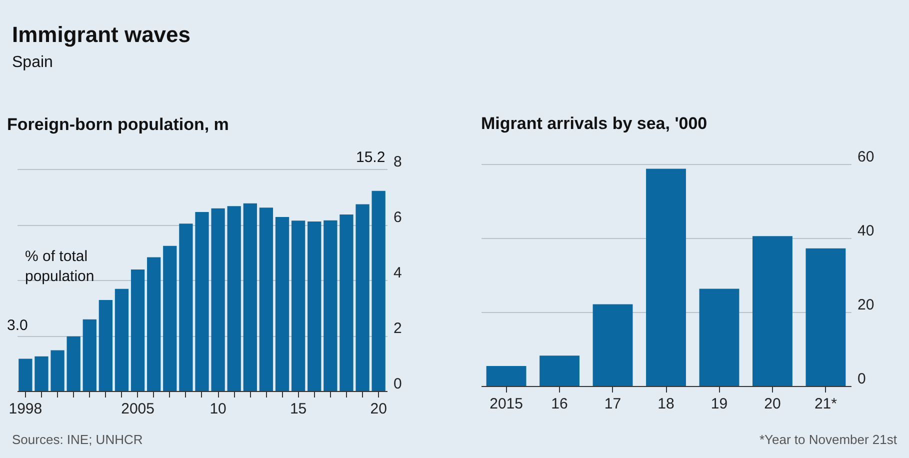 The height and width of the screenshot is (458, 909). Describe the element at coordinates (118, 124) in the screenshot. I see `chart-title: Foreign-born population, m` at that location.